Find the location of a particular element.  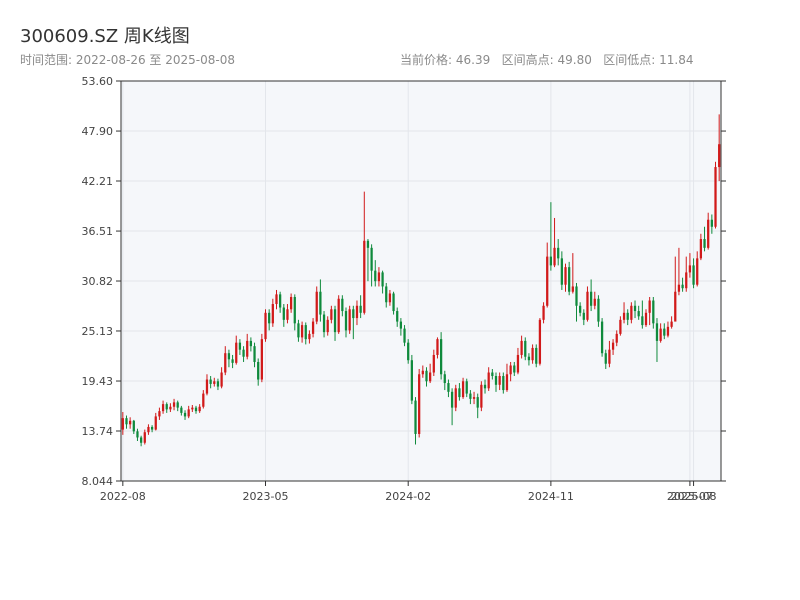

y-tick: 8.044 is located at coordinates (404, 481).